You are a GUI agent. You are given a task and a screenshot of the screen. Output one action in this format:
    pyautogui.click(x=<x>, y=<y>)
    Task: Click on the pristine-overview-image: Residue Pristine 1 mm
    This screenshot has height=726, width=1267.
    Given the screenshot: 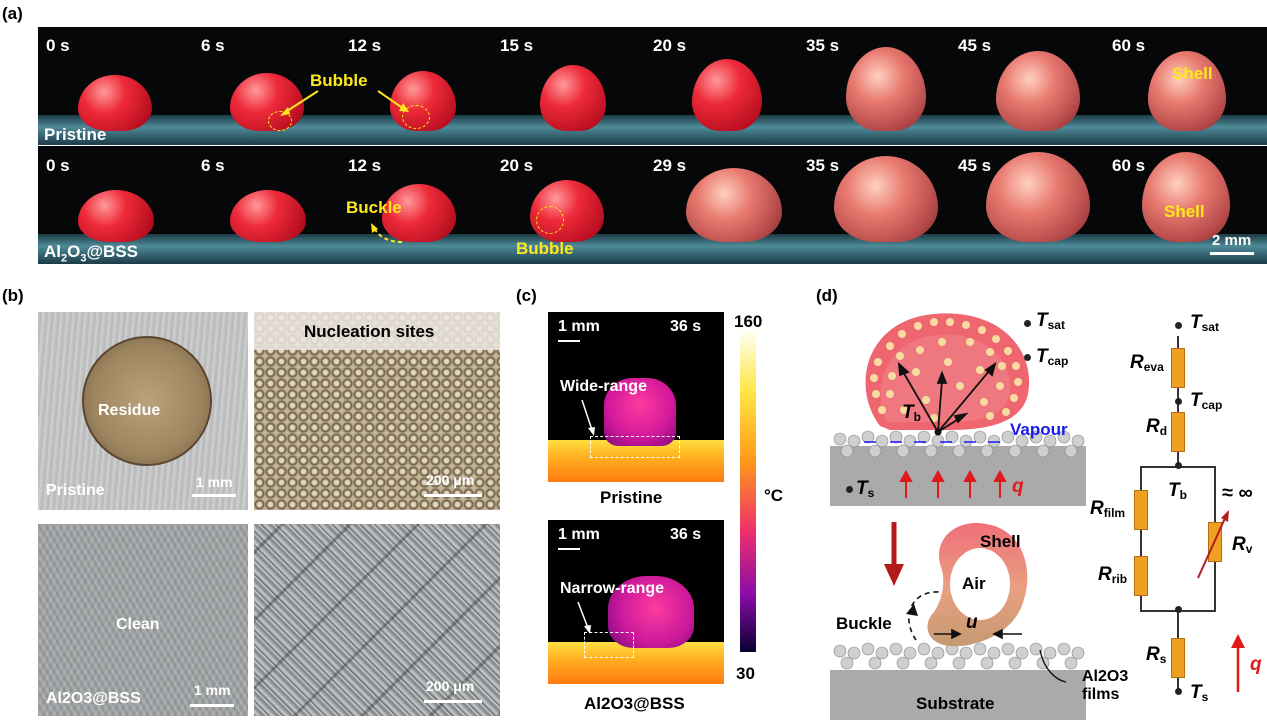 What is the action you would take?
    pyautogui.click(x=143, y=411)
    